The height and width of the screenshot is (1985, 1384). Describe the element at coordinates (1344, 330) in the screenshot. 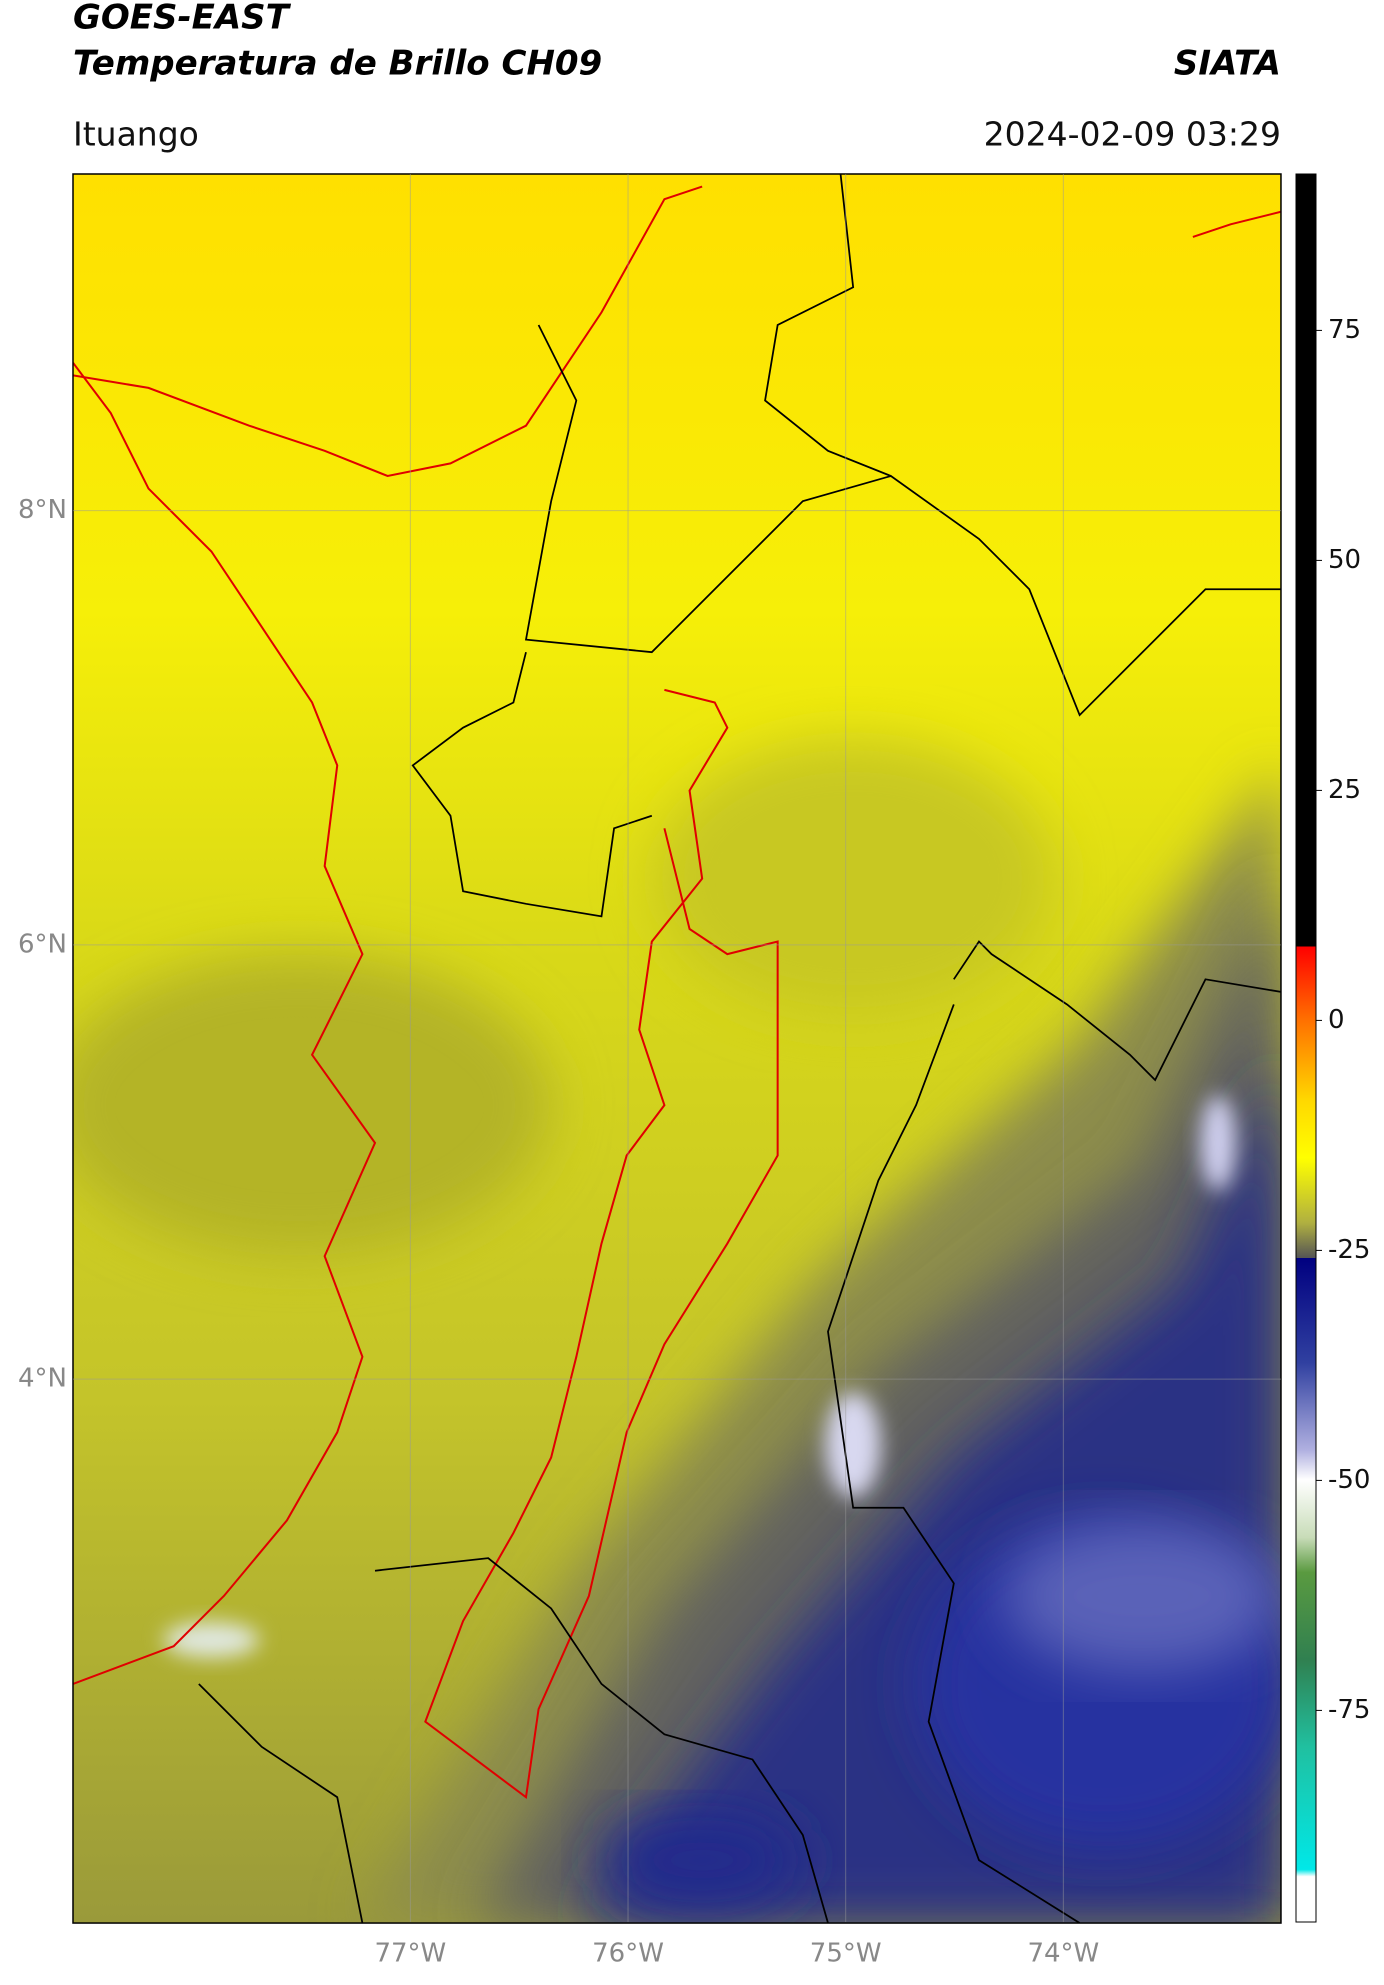

I see `colorbar-tick-label: 75` at that location.